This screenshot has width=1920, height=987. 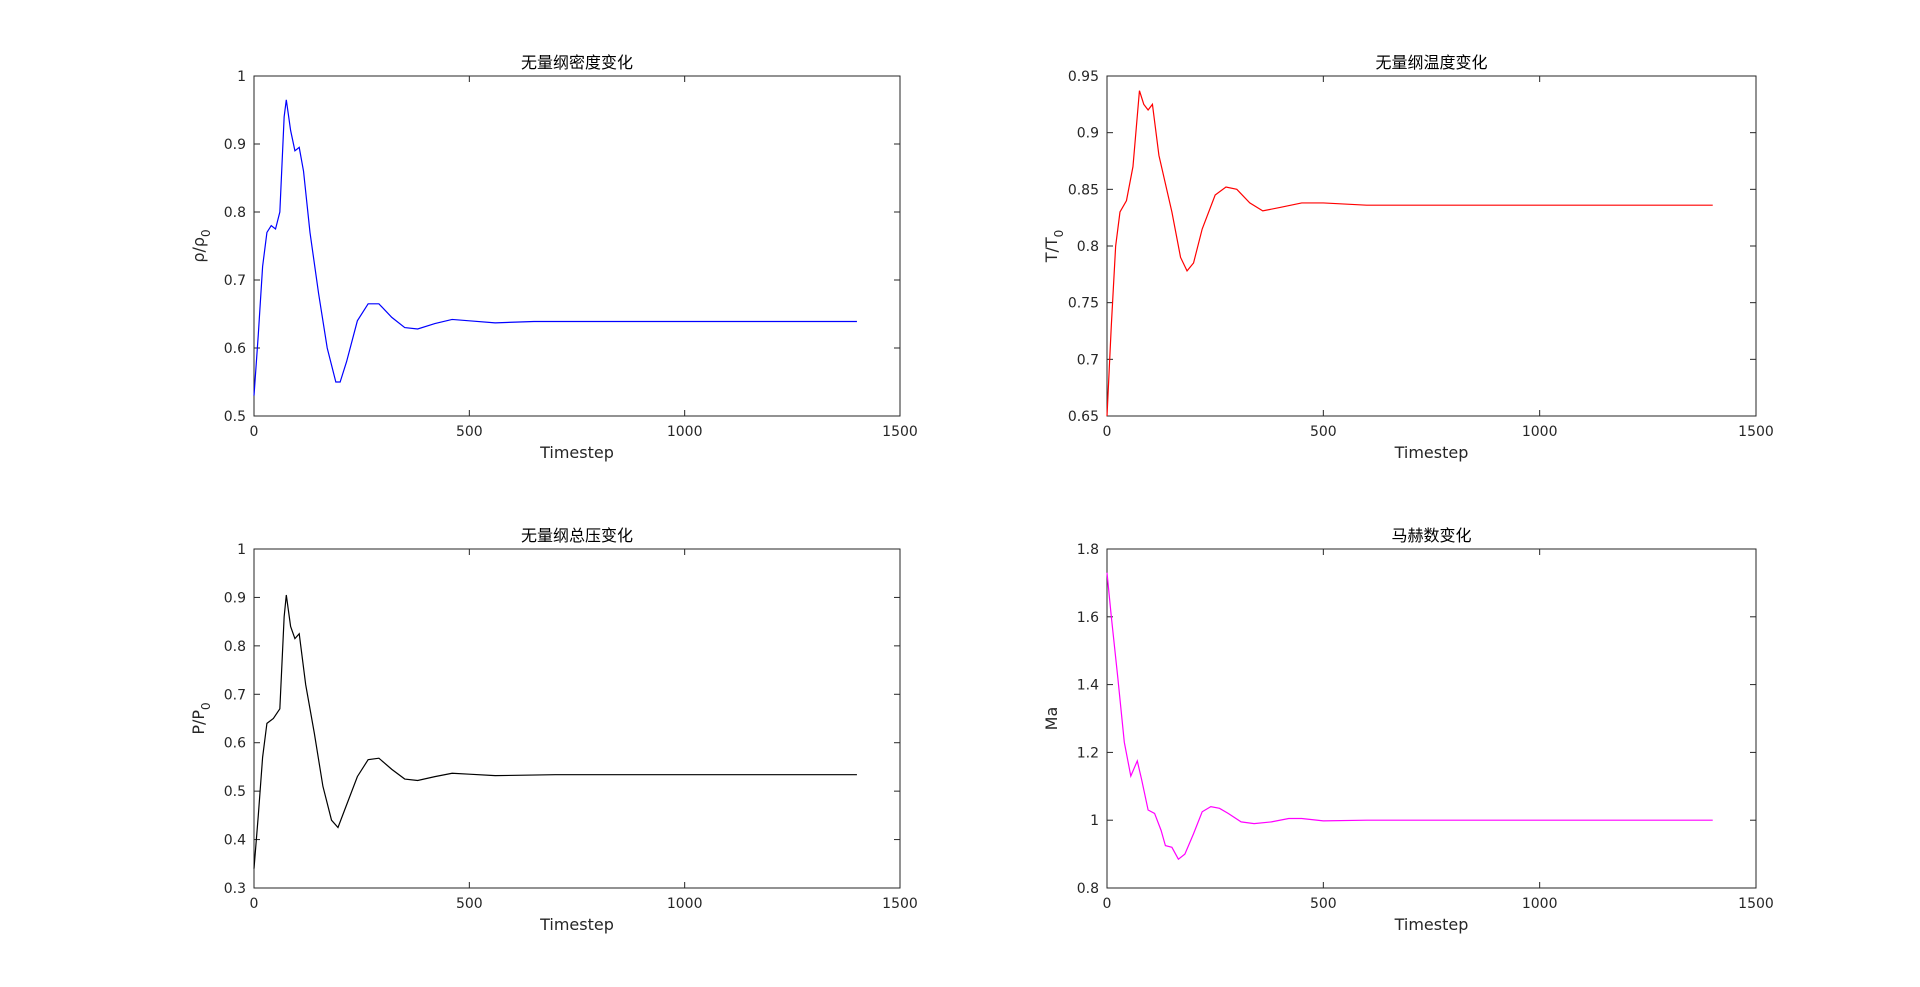 I want to click on y-tick-label: 0.85, so click(x=1083, y=190).